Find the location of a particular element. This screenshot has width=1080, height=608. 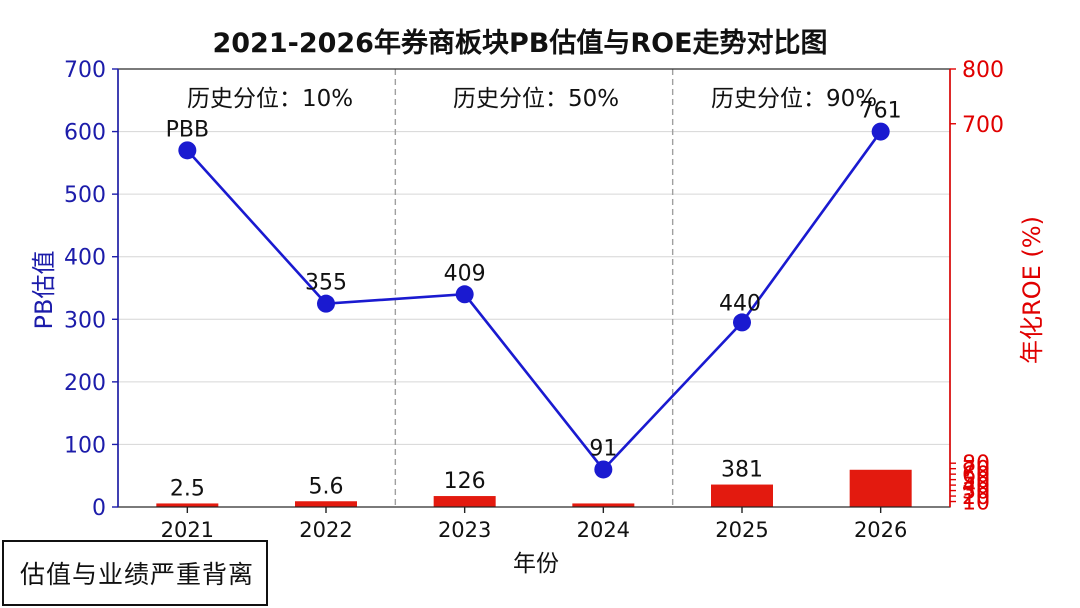

caption-text: 估值与业绩严重背离 is located at coordinates (137, 574).